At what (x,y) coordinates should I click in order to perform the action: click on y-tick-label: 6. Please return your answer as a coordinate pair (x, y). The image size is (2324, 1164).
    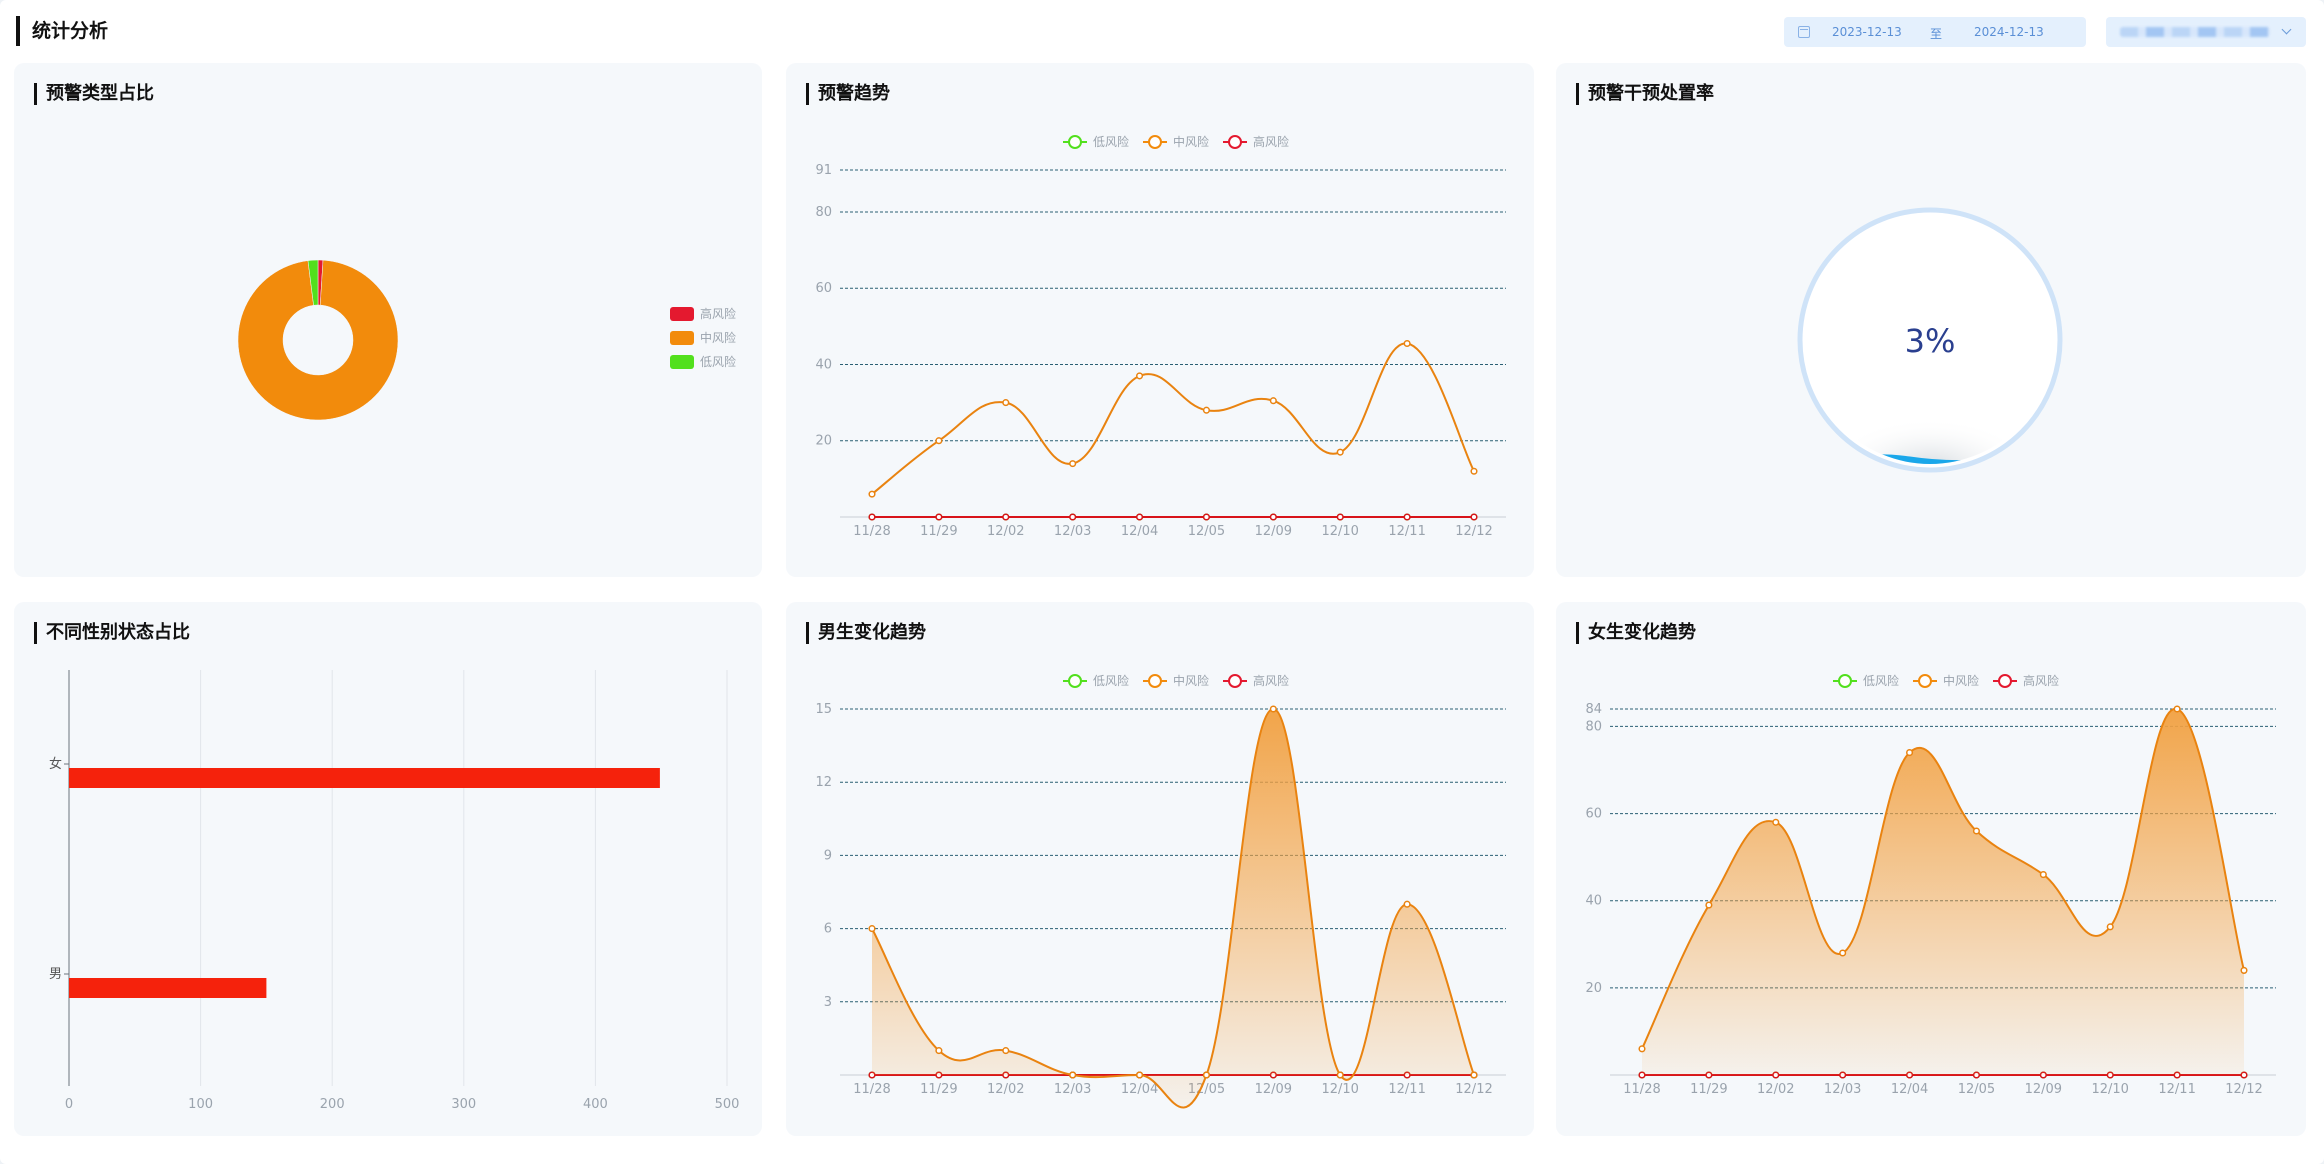
    Looking at the image, I should click on (828, 929).